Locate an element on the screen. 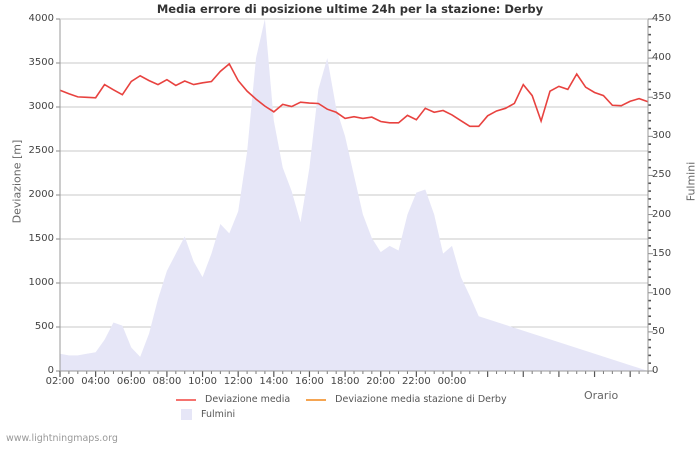 This screenshot has height=450, width=700. deviazione-media-line is located at coordinates (354, 95).